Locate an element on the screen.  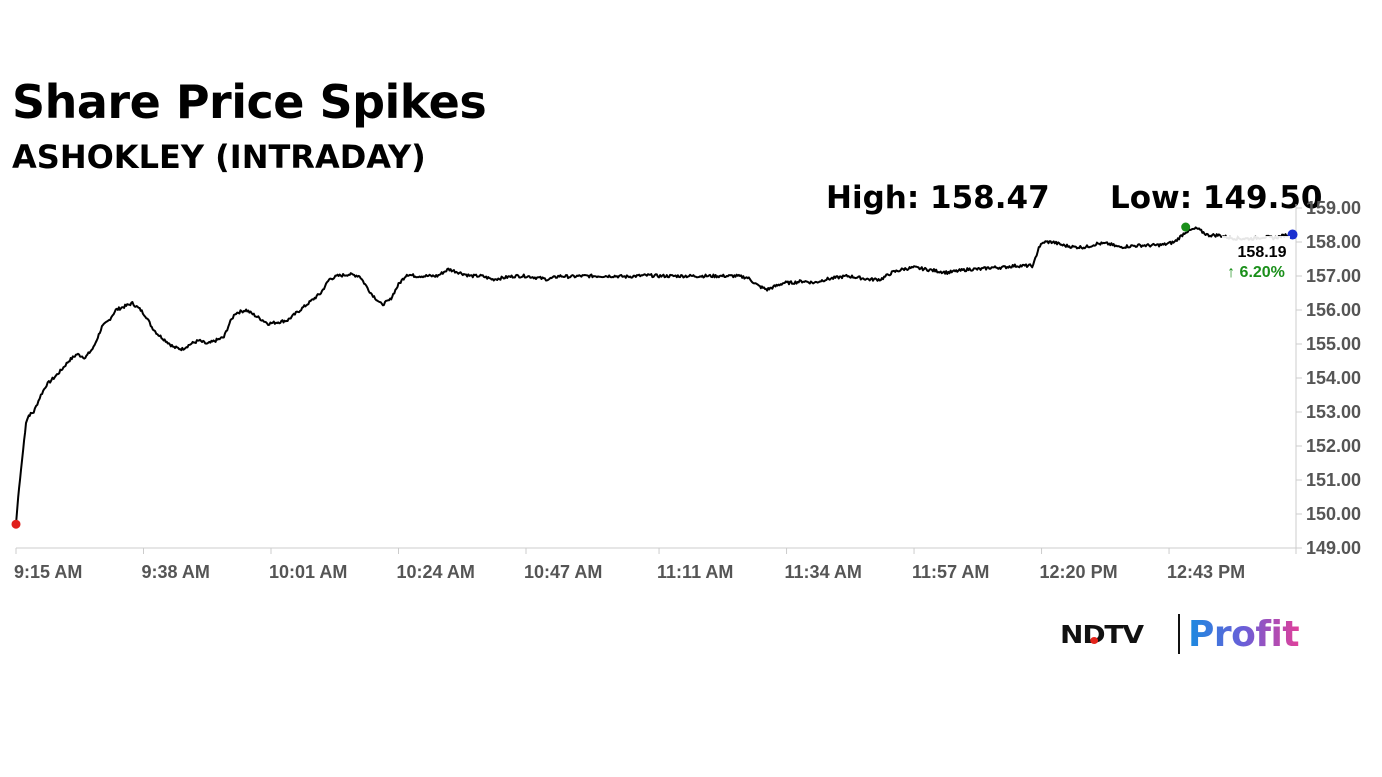
x-tick-label: 11:34 AM is located at coordinates (823, 572).